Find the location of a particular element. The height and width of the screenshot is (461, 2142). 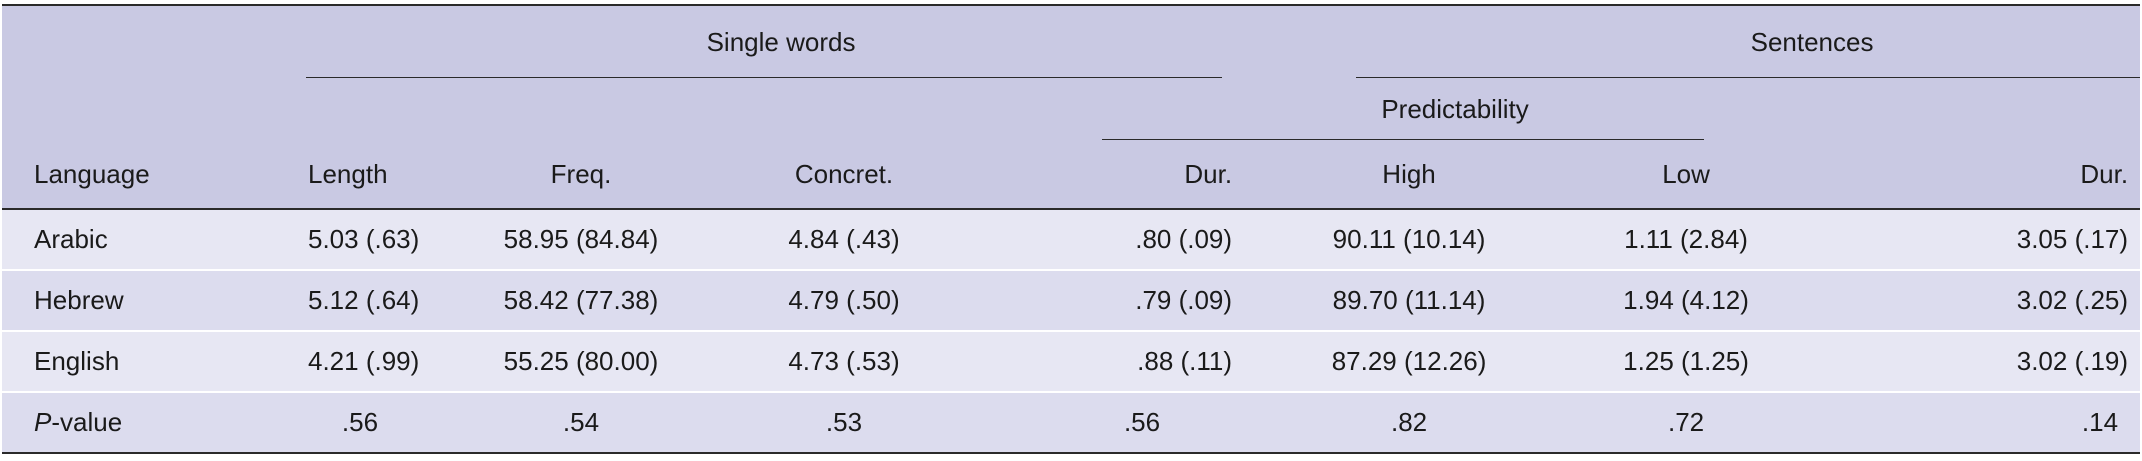

subgroup-header-predictability: Predictability is located at coordinates (1474, 109).